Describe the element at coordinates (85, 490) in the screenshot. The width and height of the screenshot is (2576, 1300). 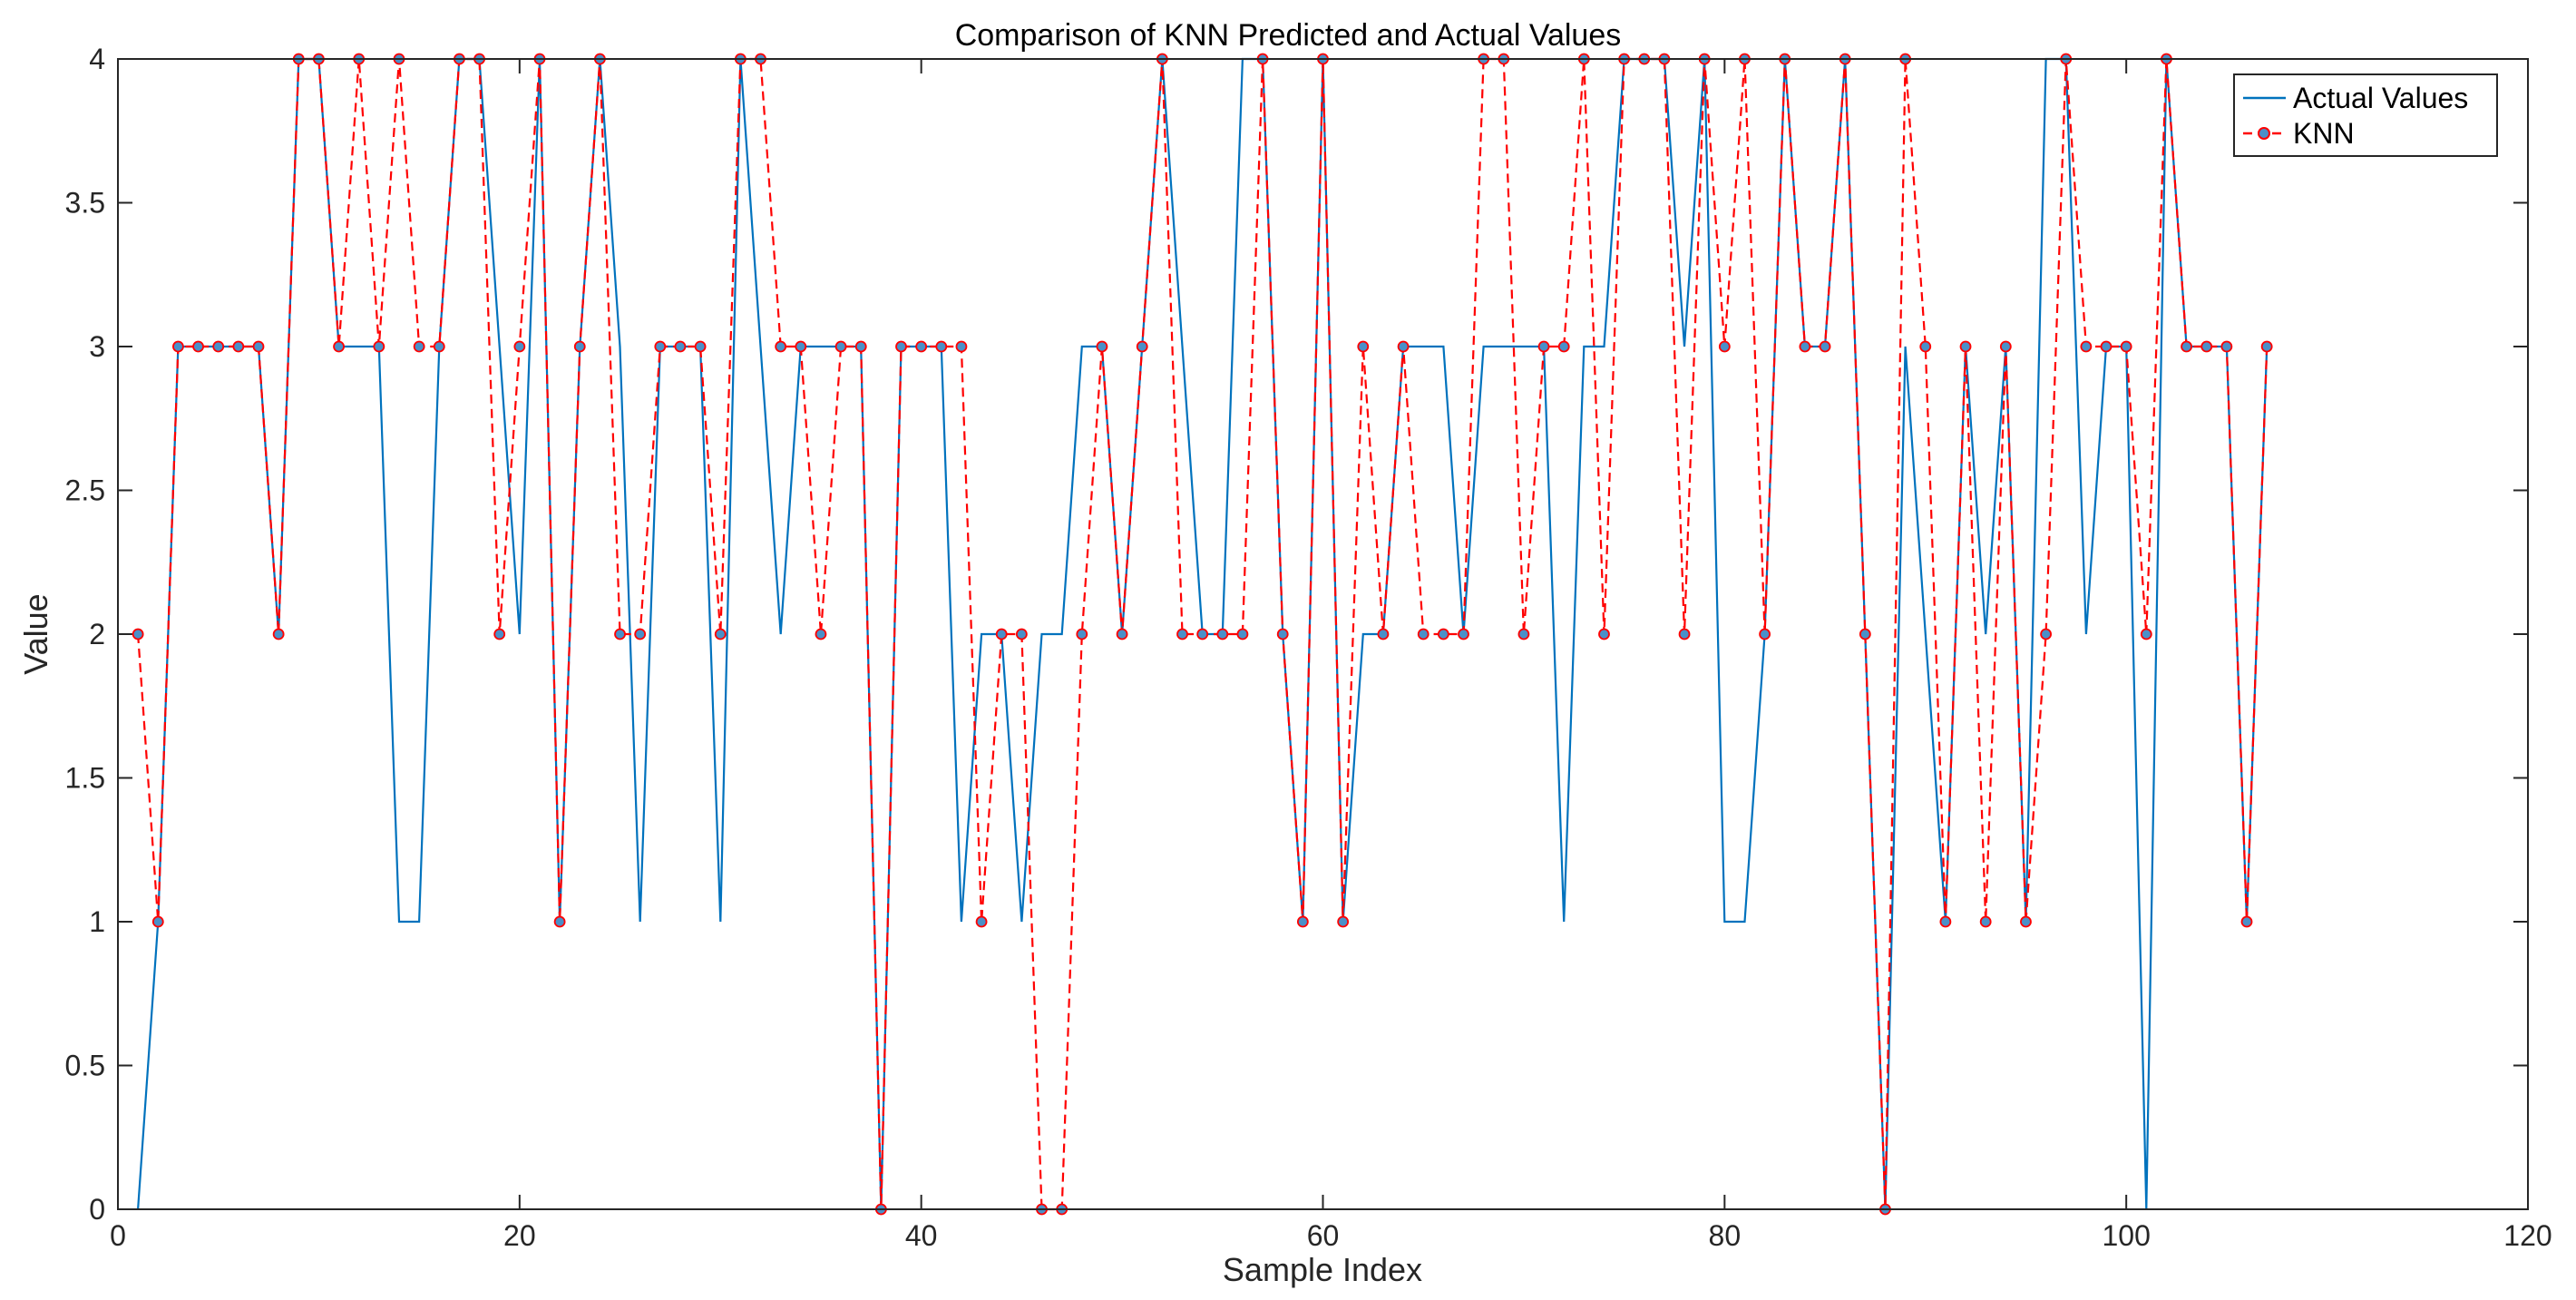
I see `y-tick-label: 2.5` at that location.